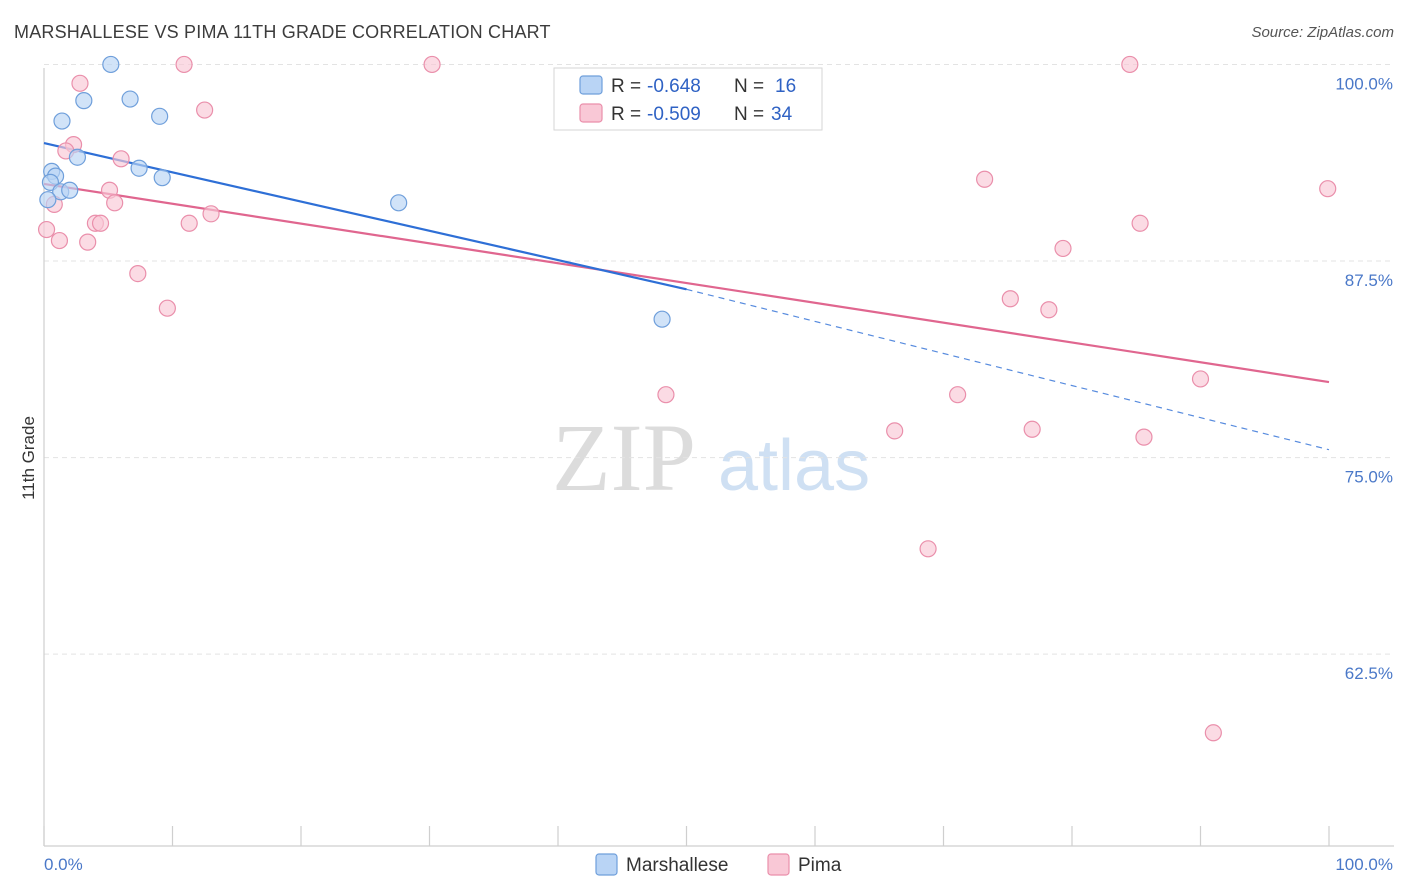  What do you see at coordinates (626, 114) in the screenshot?
I see `pima-r-label: R =` at bounding box center [626, 114].